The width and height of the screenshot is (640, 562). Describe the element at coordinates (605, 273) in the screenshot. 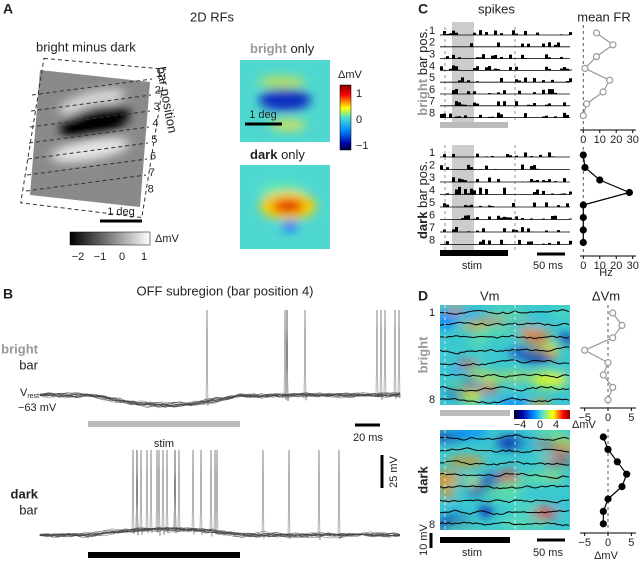

I see `axis-label: Hz` at that location.